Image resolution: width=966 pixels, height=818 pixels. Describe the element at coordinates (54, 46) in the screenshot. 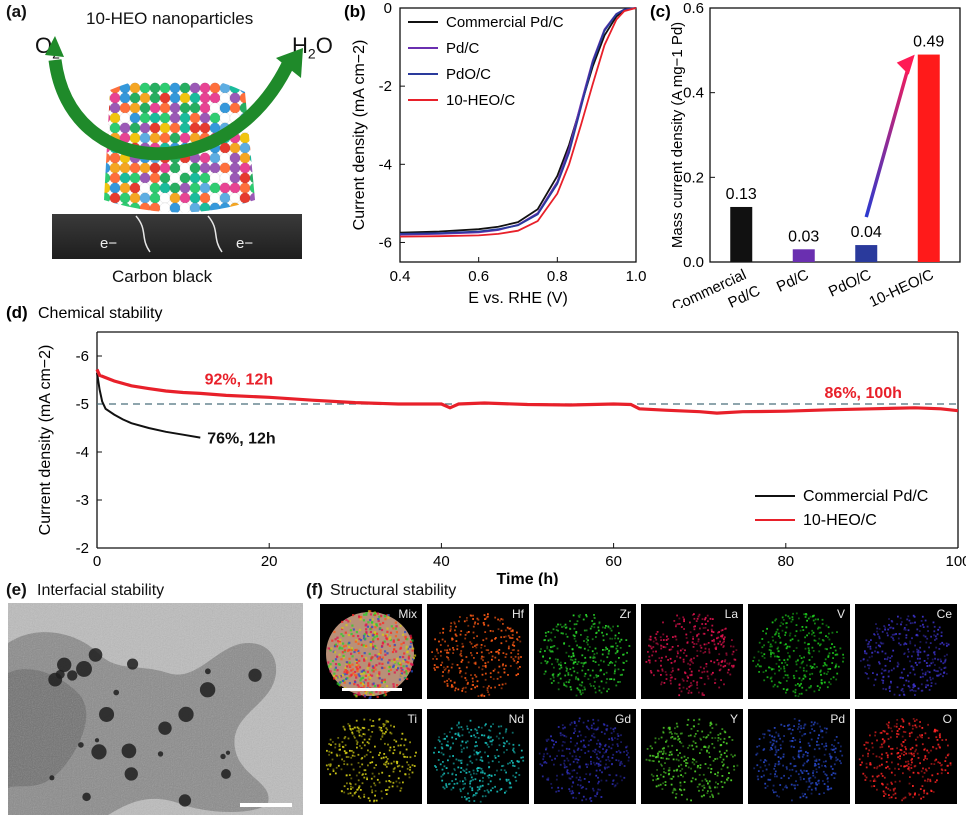

I see `reaction-arrow-tail` at that location.